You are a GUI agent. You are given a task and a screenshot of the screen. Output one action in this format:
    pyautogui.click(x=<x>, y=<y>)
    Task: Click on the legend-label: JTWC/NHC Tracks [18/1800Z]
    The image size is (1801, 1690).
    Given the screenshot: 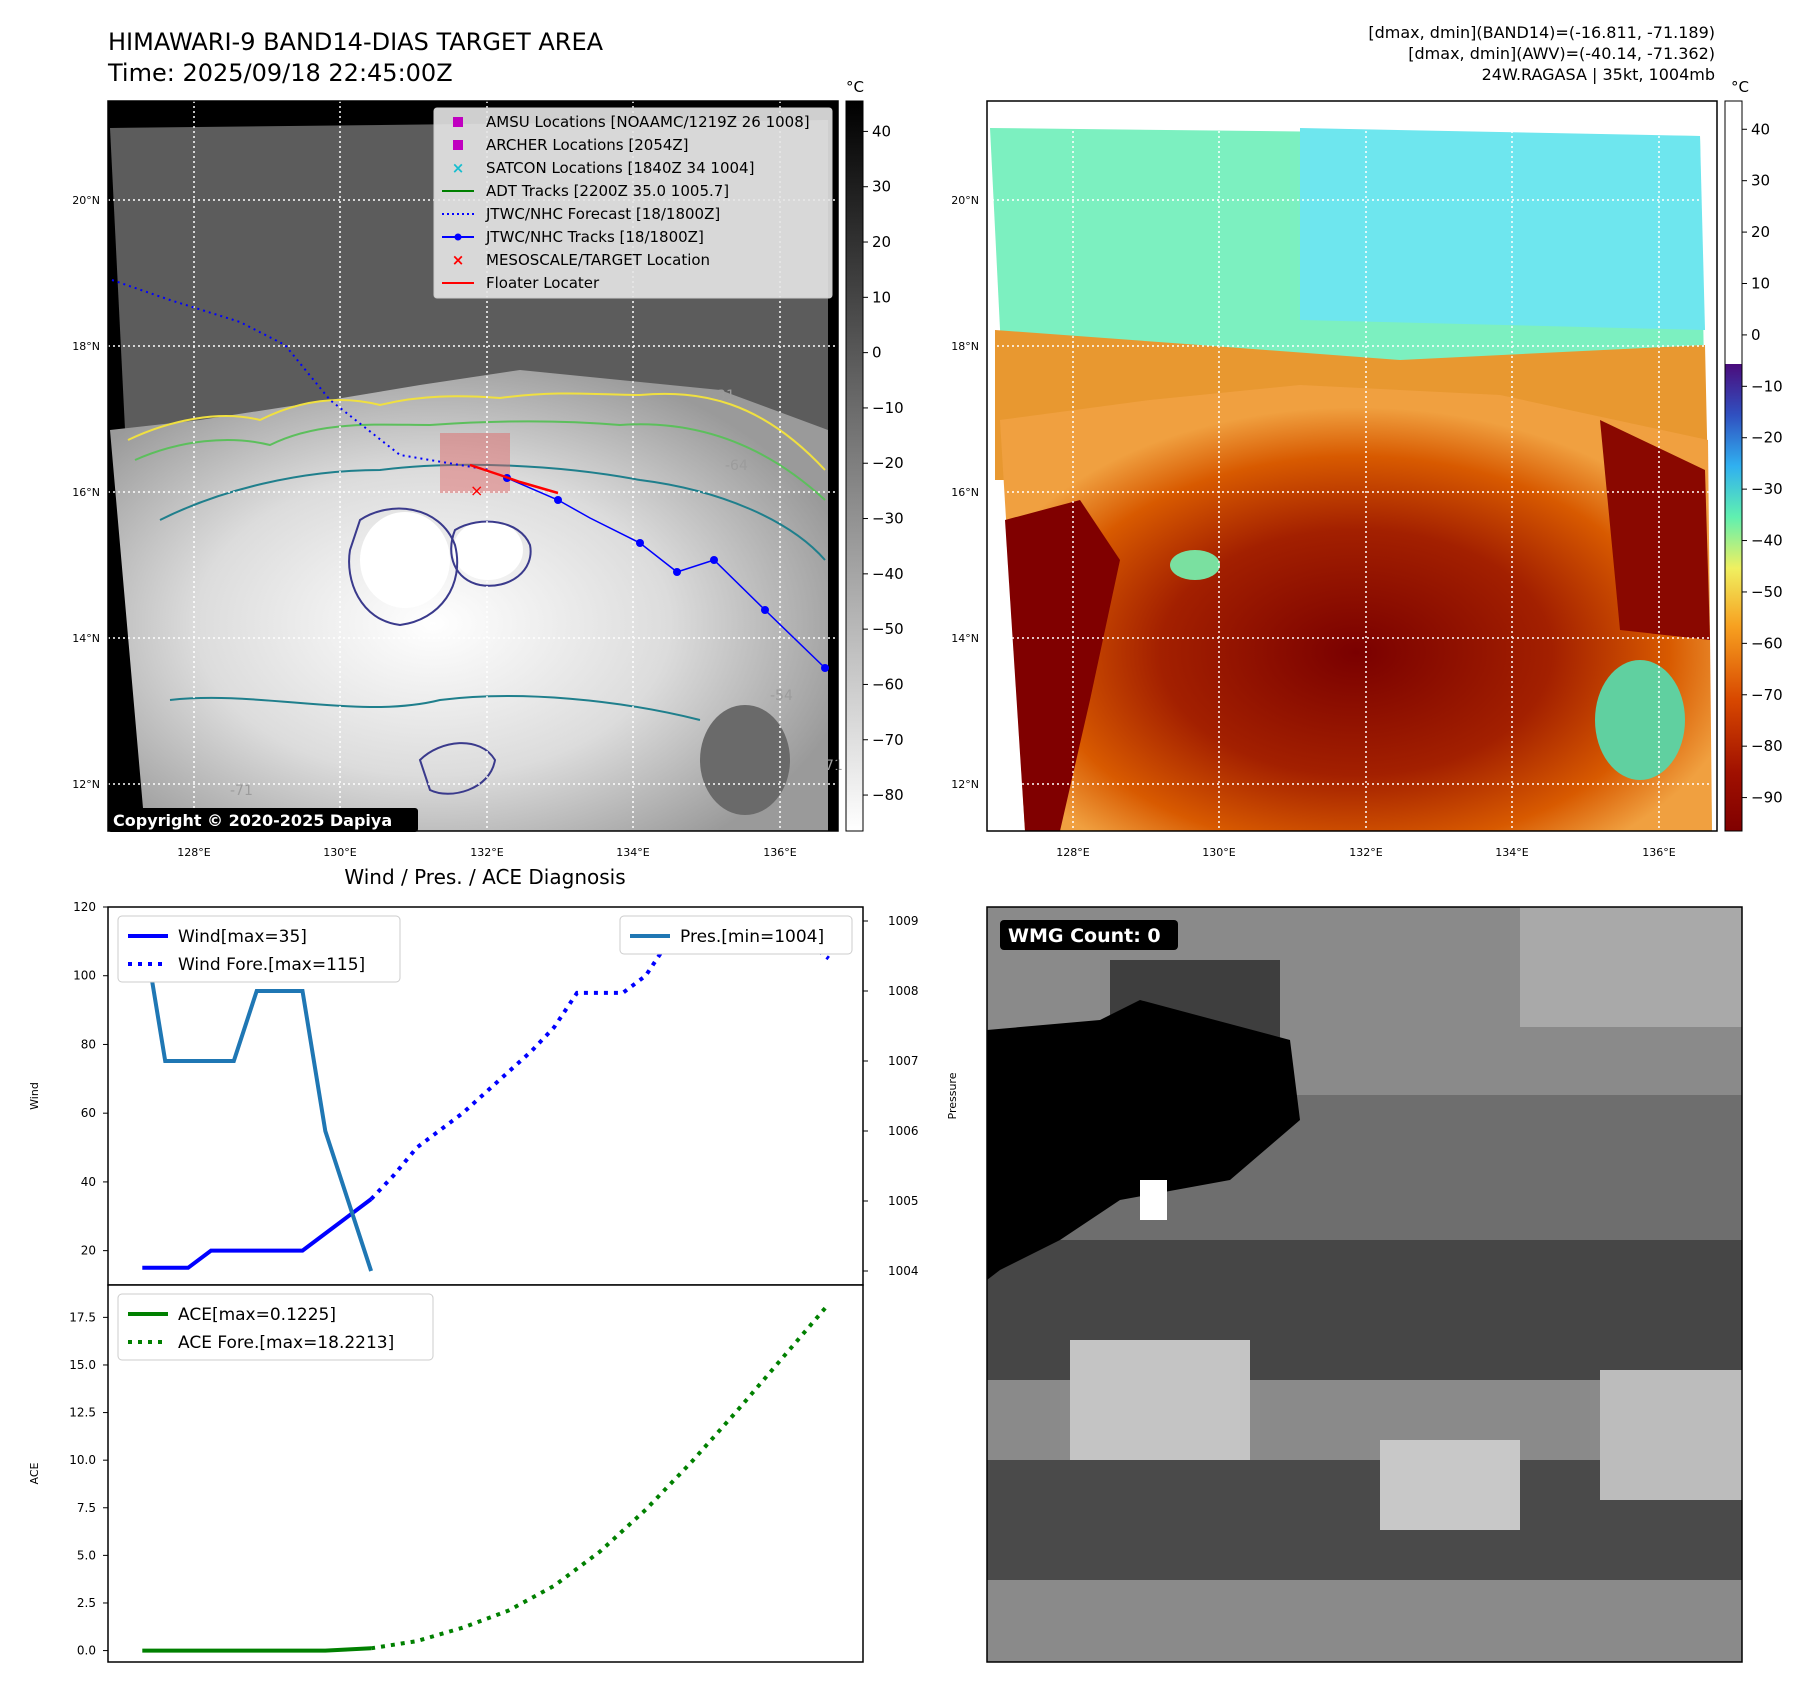 What is the action you would take?
    pyautogui.click(x=594, y=237)
    